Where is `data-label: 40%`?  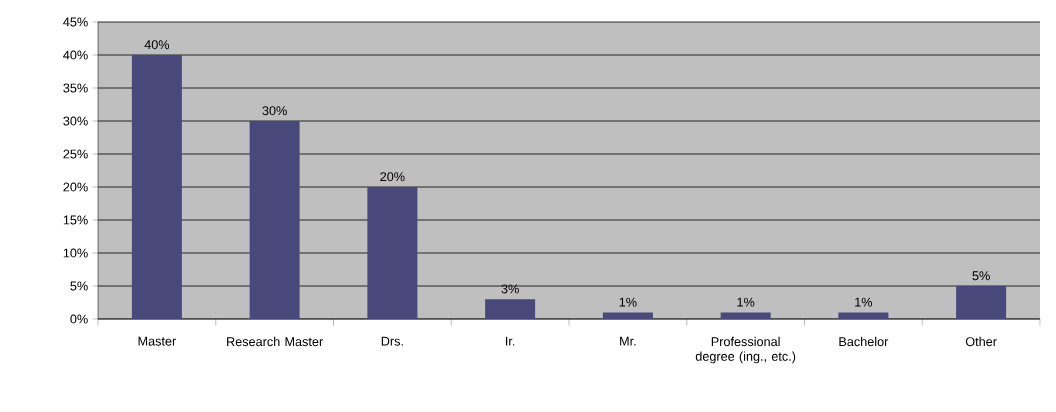 data-label: 40% is located at coordinates (157, 45).